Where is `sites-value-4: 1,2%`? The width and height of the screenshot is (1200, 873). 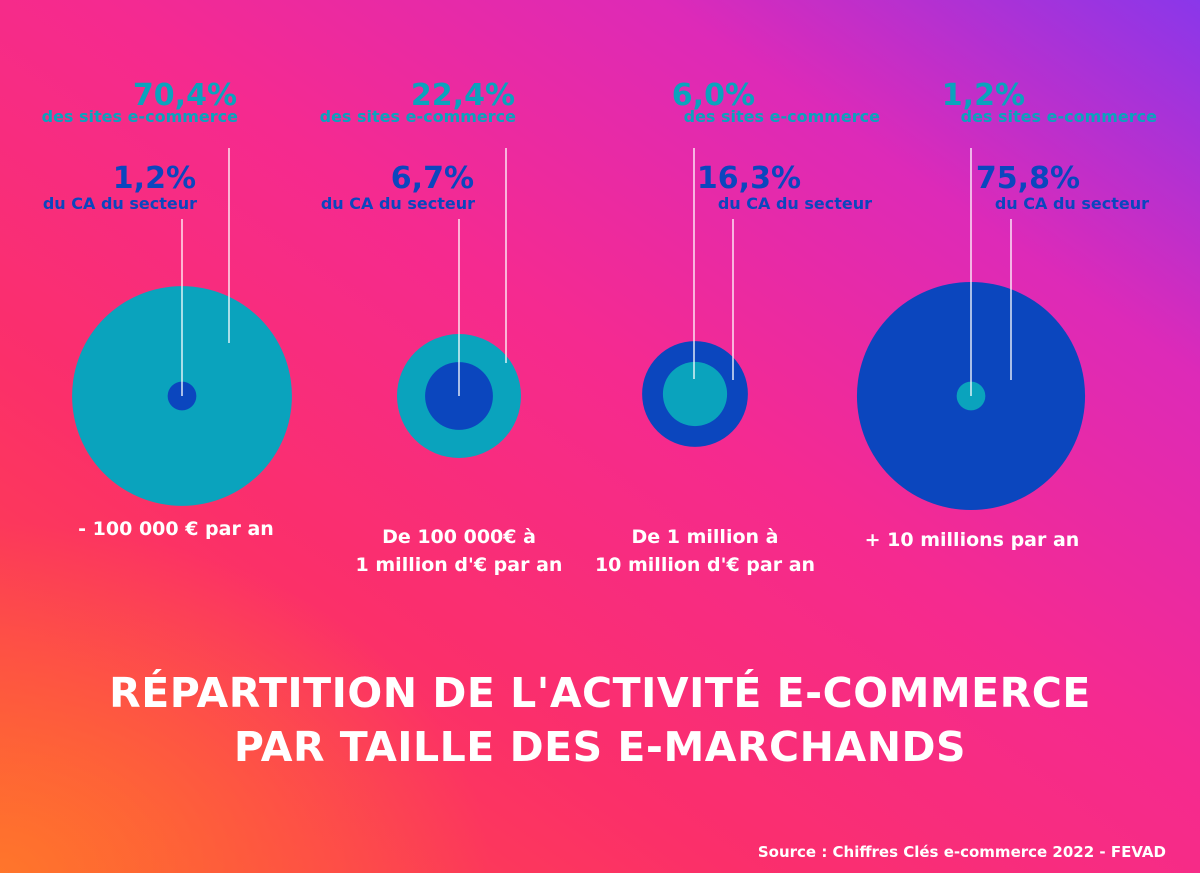
sites-value-4: 1,2% is located at coordinates (983, 95).